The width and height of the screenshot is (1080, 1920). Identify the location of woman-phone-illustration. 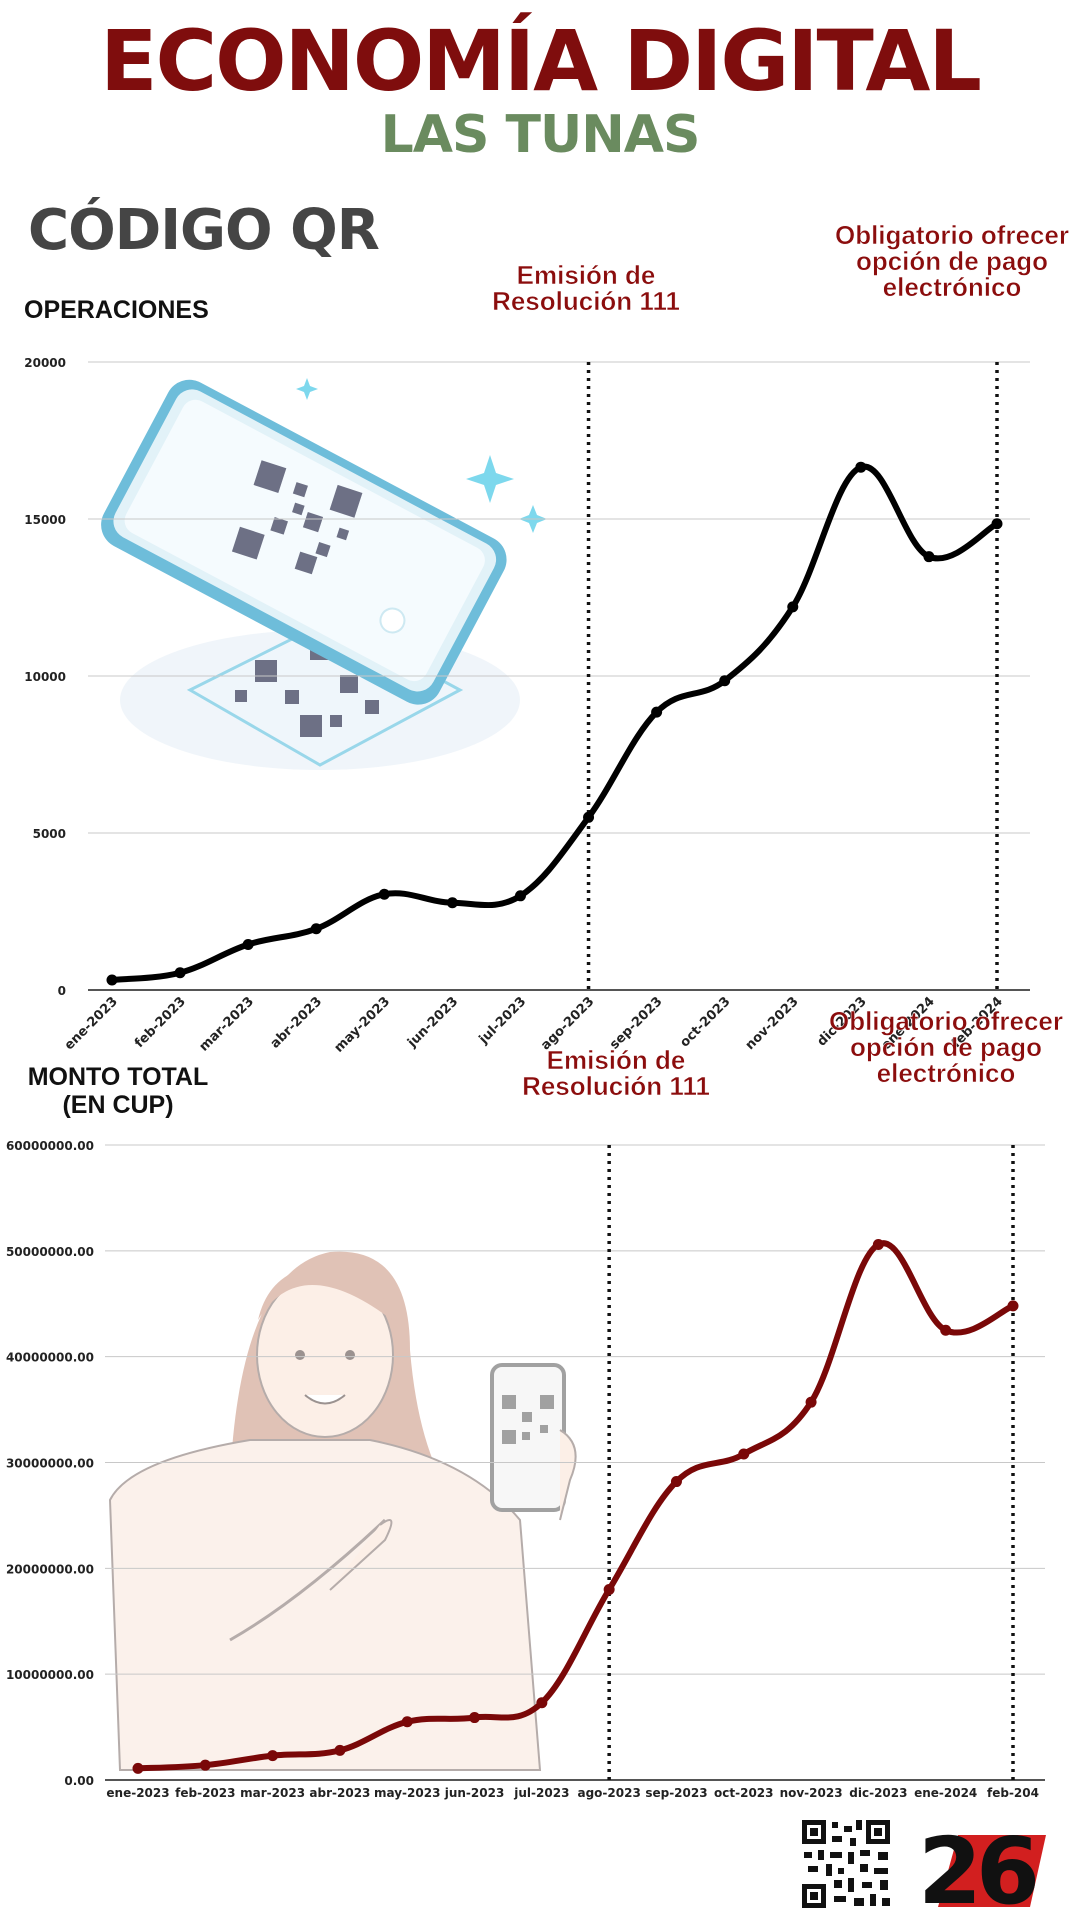
(342, 1511).